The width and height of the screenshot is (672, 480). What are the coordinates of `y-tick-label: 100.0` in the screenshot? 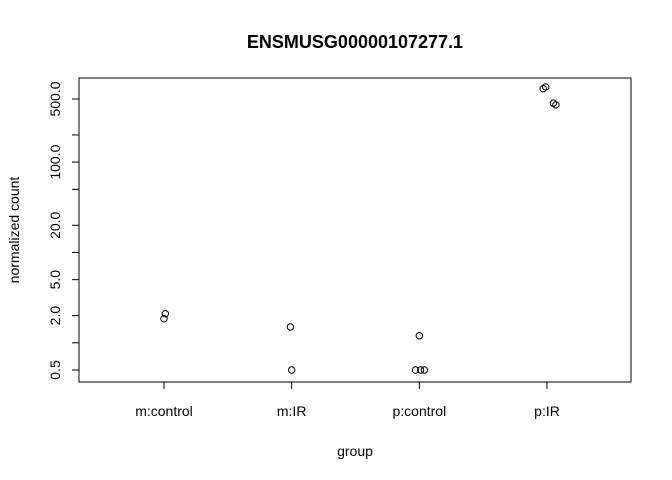 It's located at (55, 161).